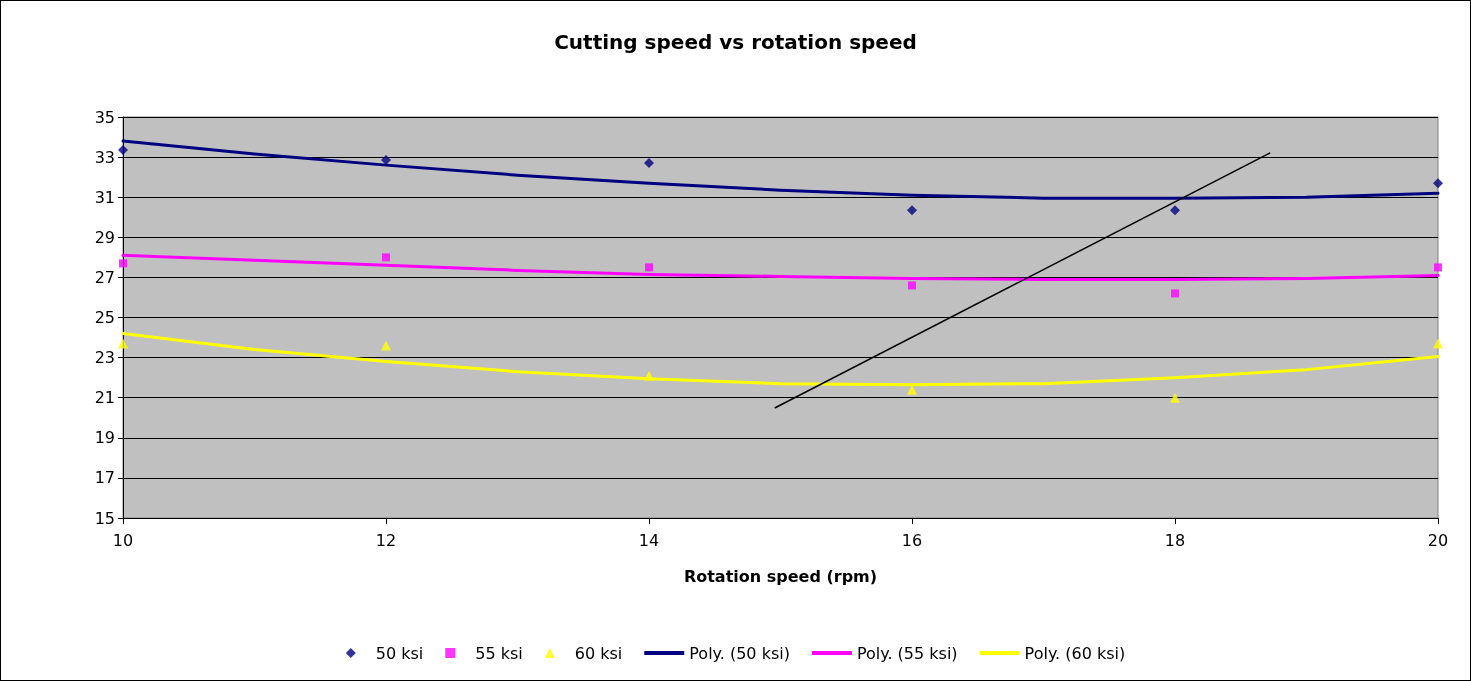  Describe the element at coordinates (399, 653) in the screenshot. I see `legend-label: 50 ksi` at that location.